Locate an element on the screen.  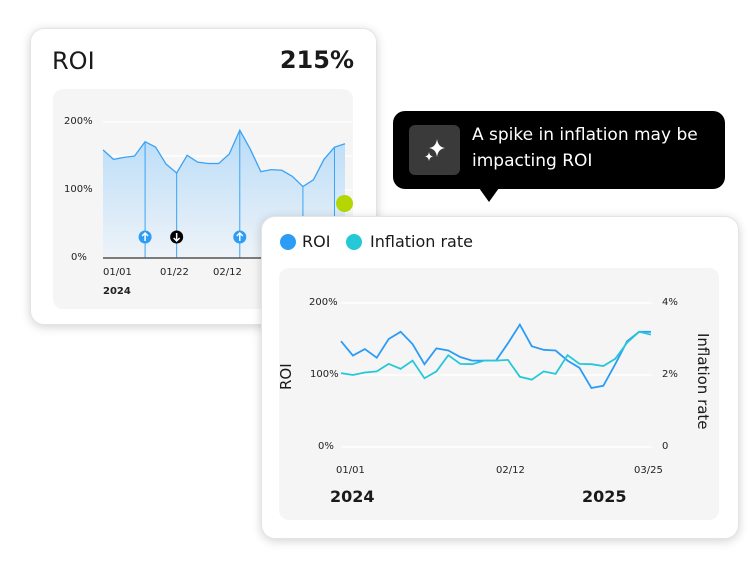
y-right-label: Inflation rate is located at coordinates (703, 381).